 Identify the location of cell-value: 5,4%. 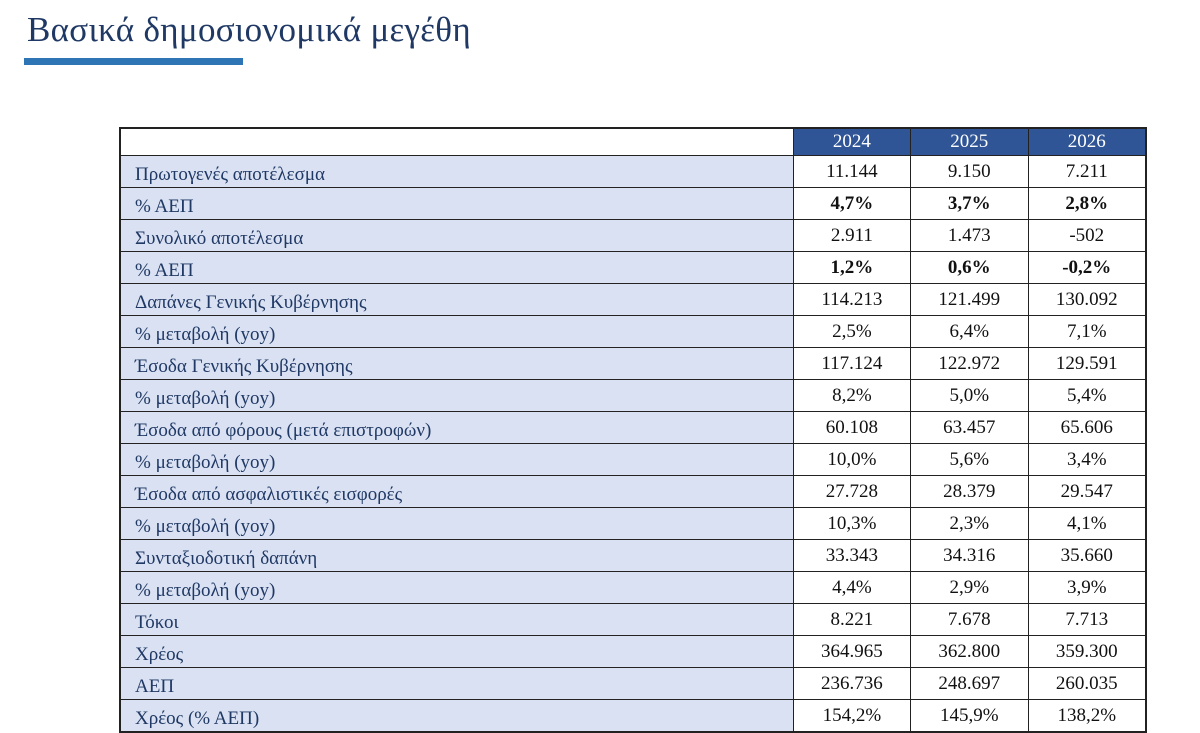
(1087, 395).